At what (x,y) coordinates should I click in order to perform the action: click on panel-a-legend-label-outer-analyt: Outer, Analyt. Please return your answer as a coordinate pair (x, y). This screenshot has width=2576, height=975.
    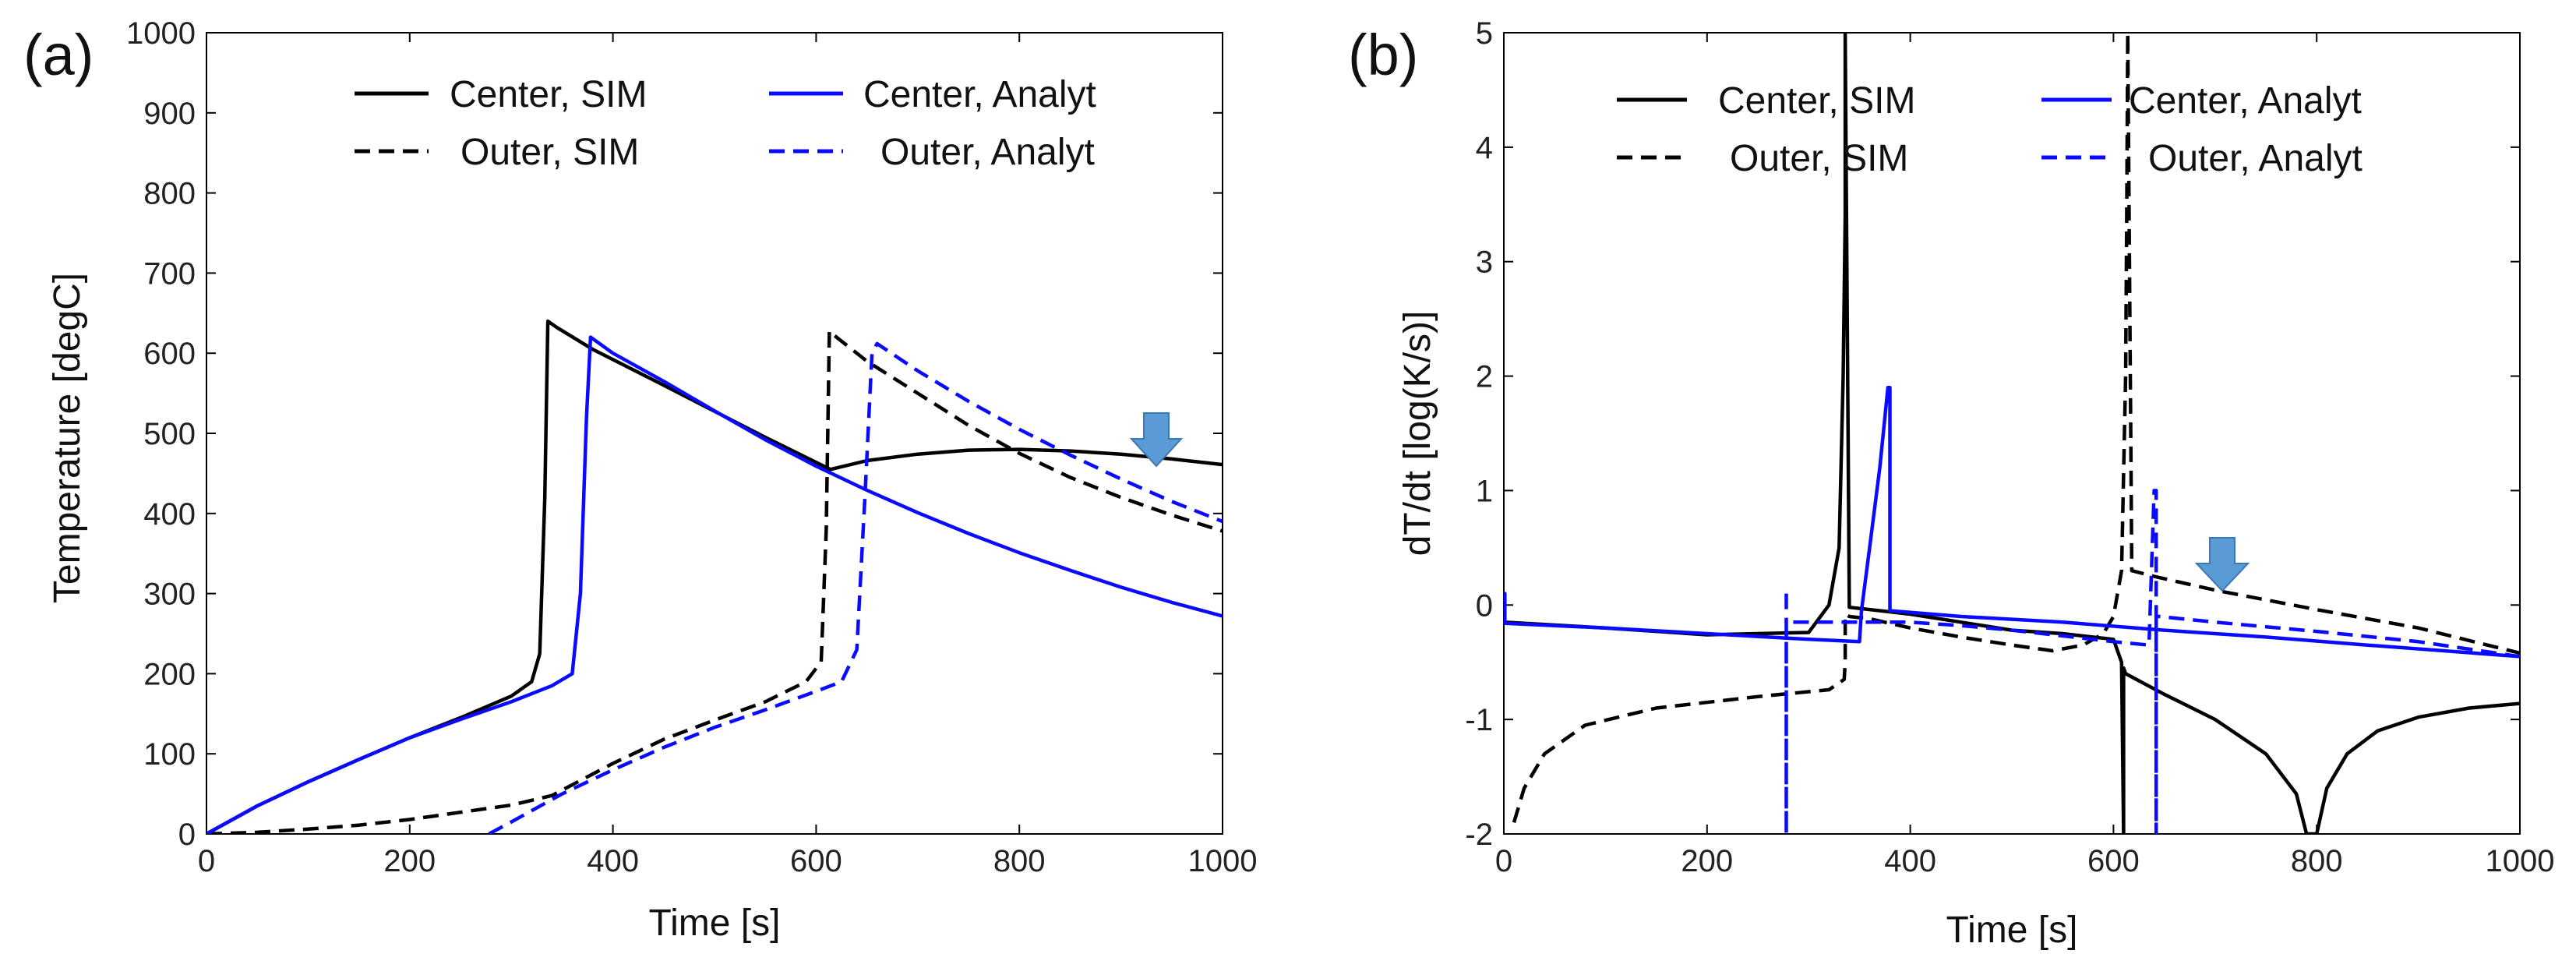
    Looking at the image, I should click on (987, 152).